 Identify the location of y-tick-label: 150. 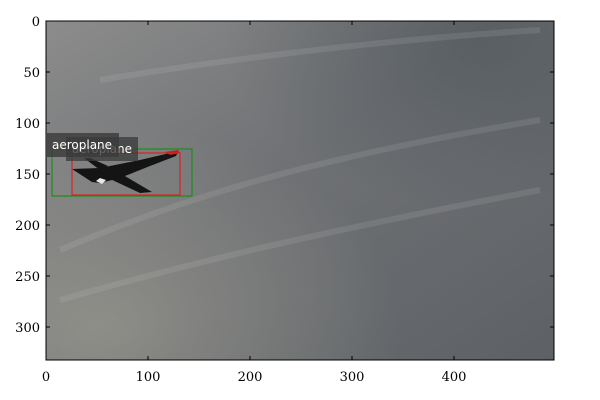
(27, 175).